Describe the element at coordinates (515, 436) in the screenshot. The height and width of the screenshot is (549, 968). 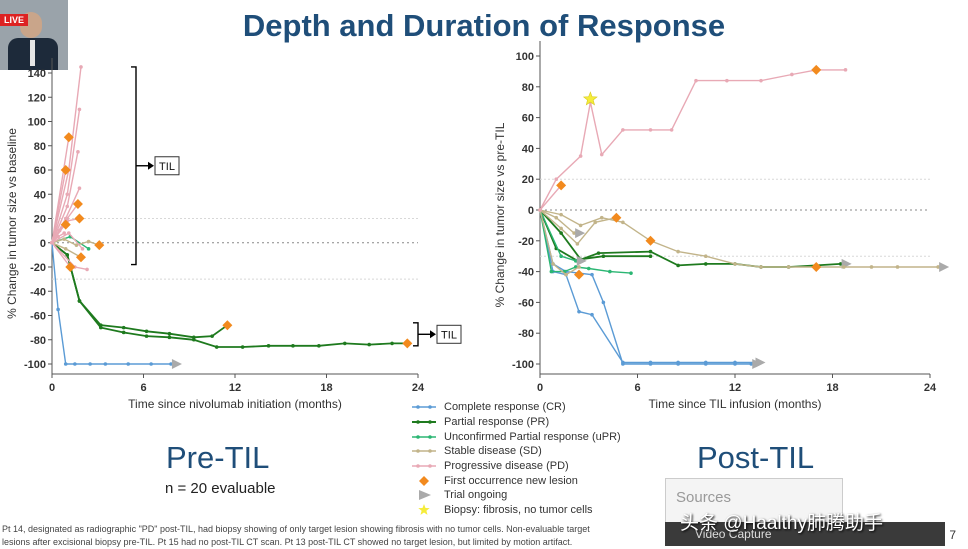
I see `legend-item-upr: Unconfirmed Partial response (uPR)` at that location.